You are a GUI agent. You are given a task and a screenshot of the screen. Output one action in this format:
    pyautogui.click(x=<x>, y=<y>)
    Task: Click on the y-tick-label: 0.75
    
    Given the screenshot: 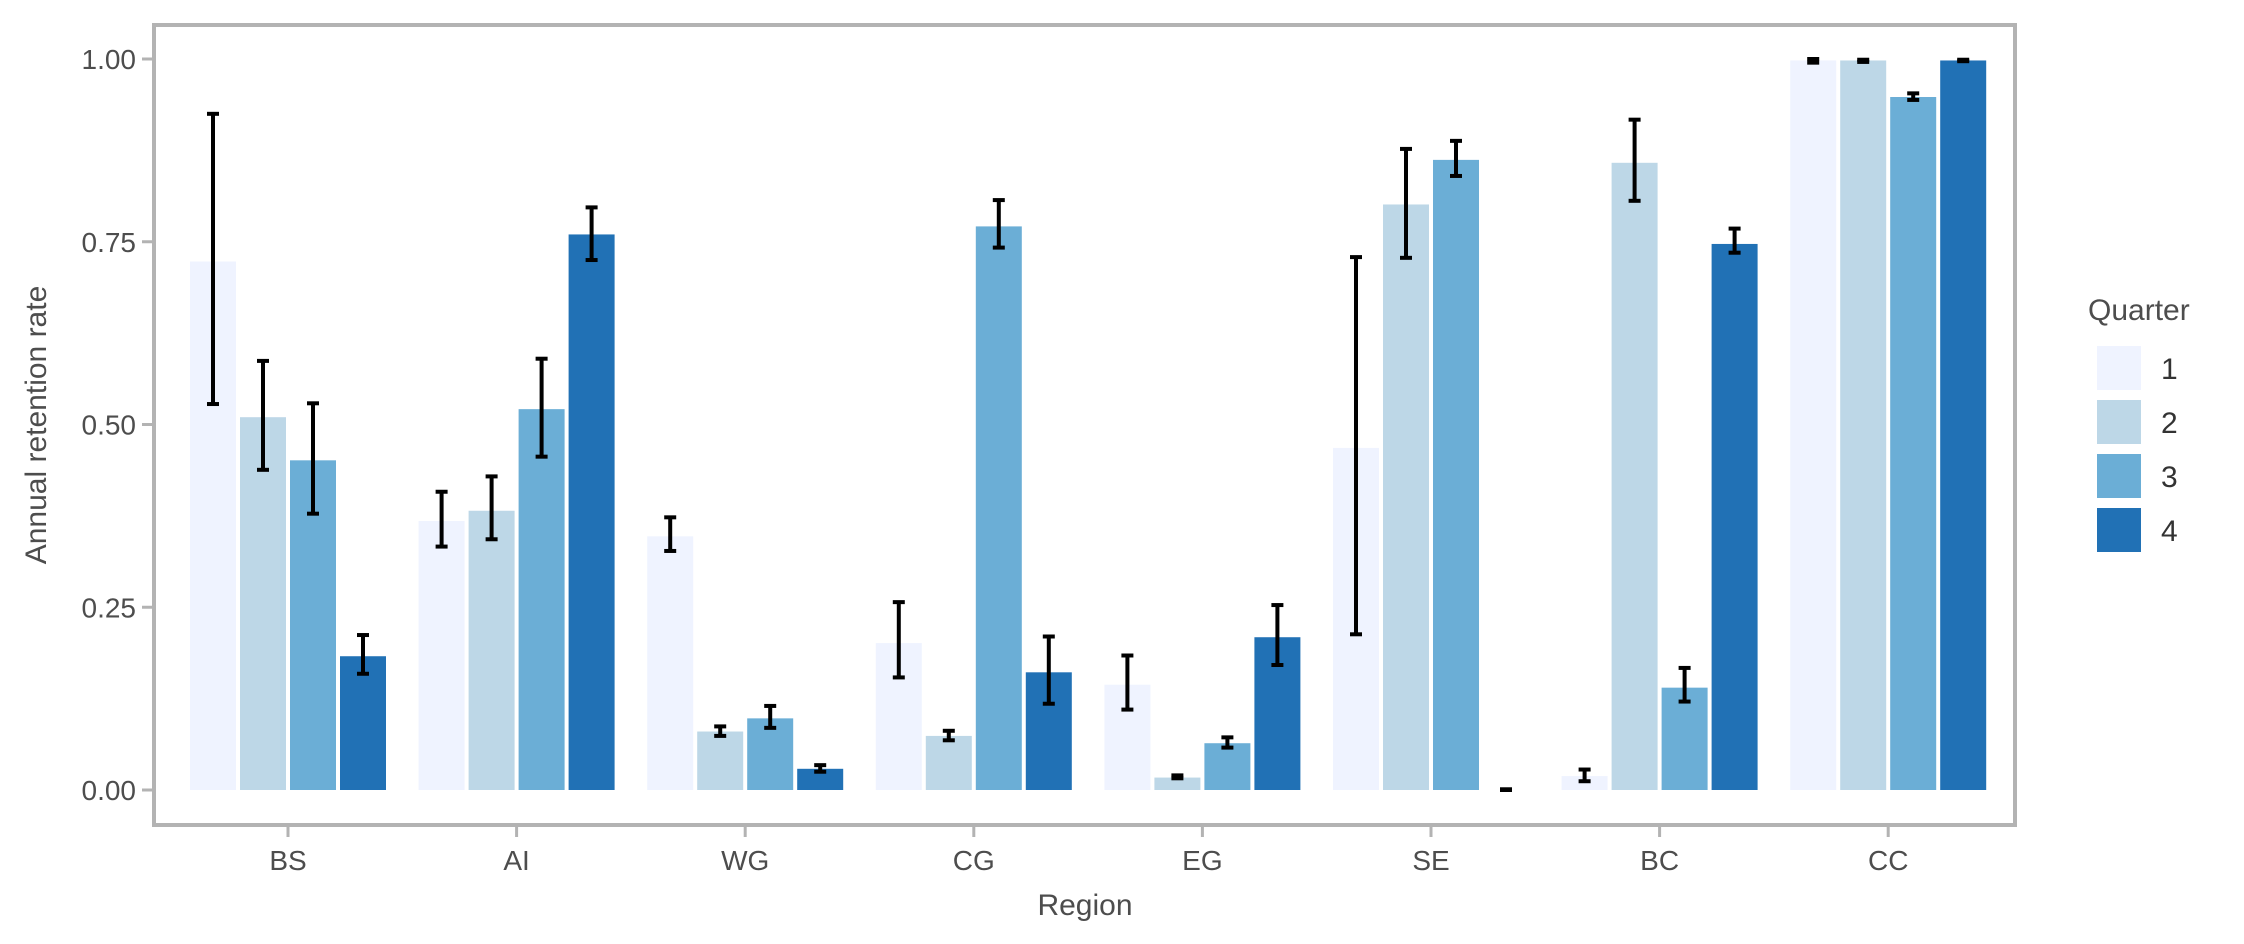 What is the action you would take?
    pyautogui.click(x=109, y=242)
    